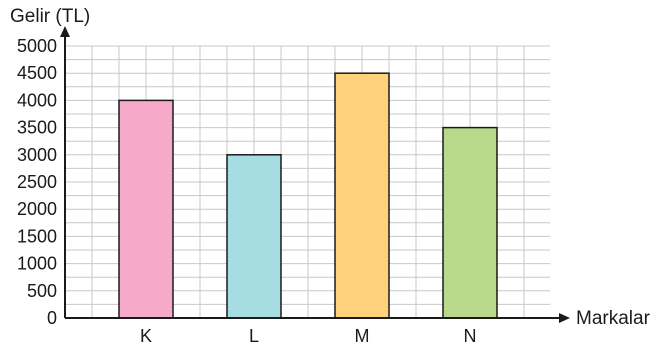 The height and width of the screenshot is (348, 669). I want to click on y-tick-label: 3500, so click(37, 128).